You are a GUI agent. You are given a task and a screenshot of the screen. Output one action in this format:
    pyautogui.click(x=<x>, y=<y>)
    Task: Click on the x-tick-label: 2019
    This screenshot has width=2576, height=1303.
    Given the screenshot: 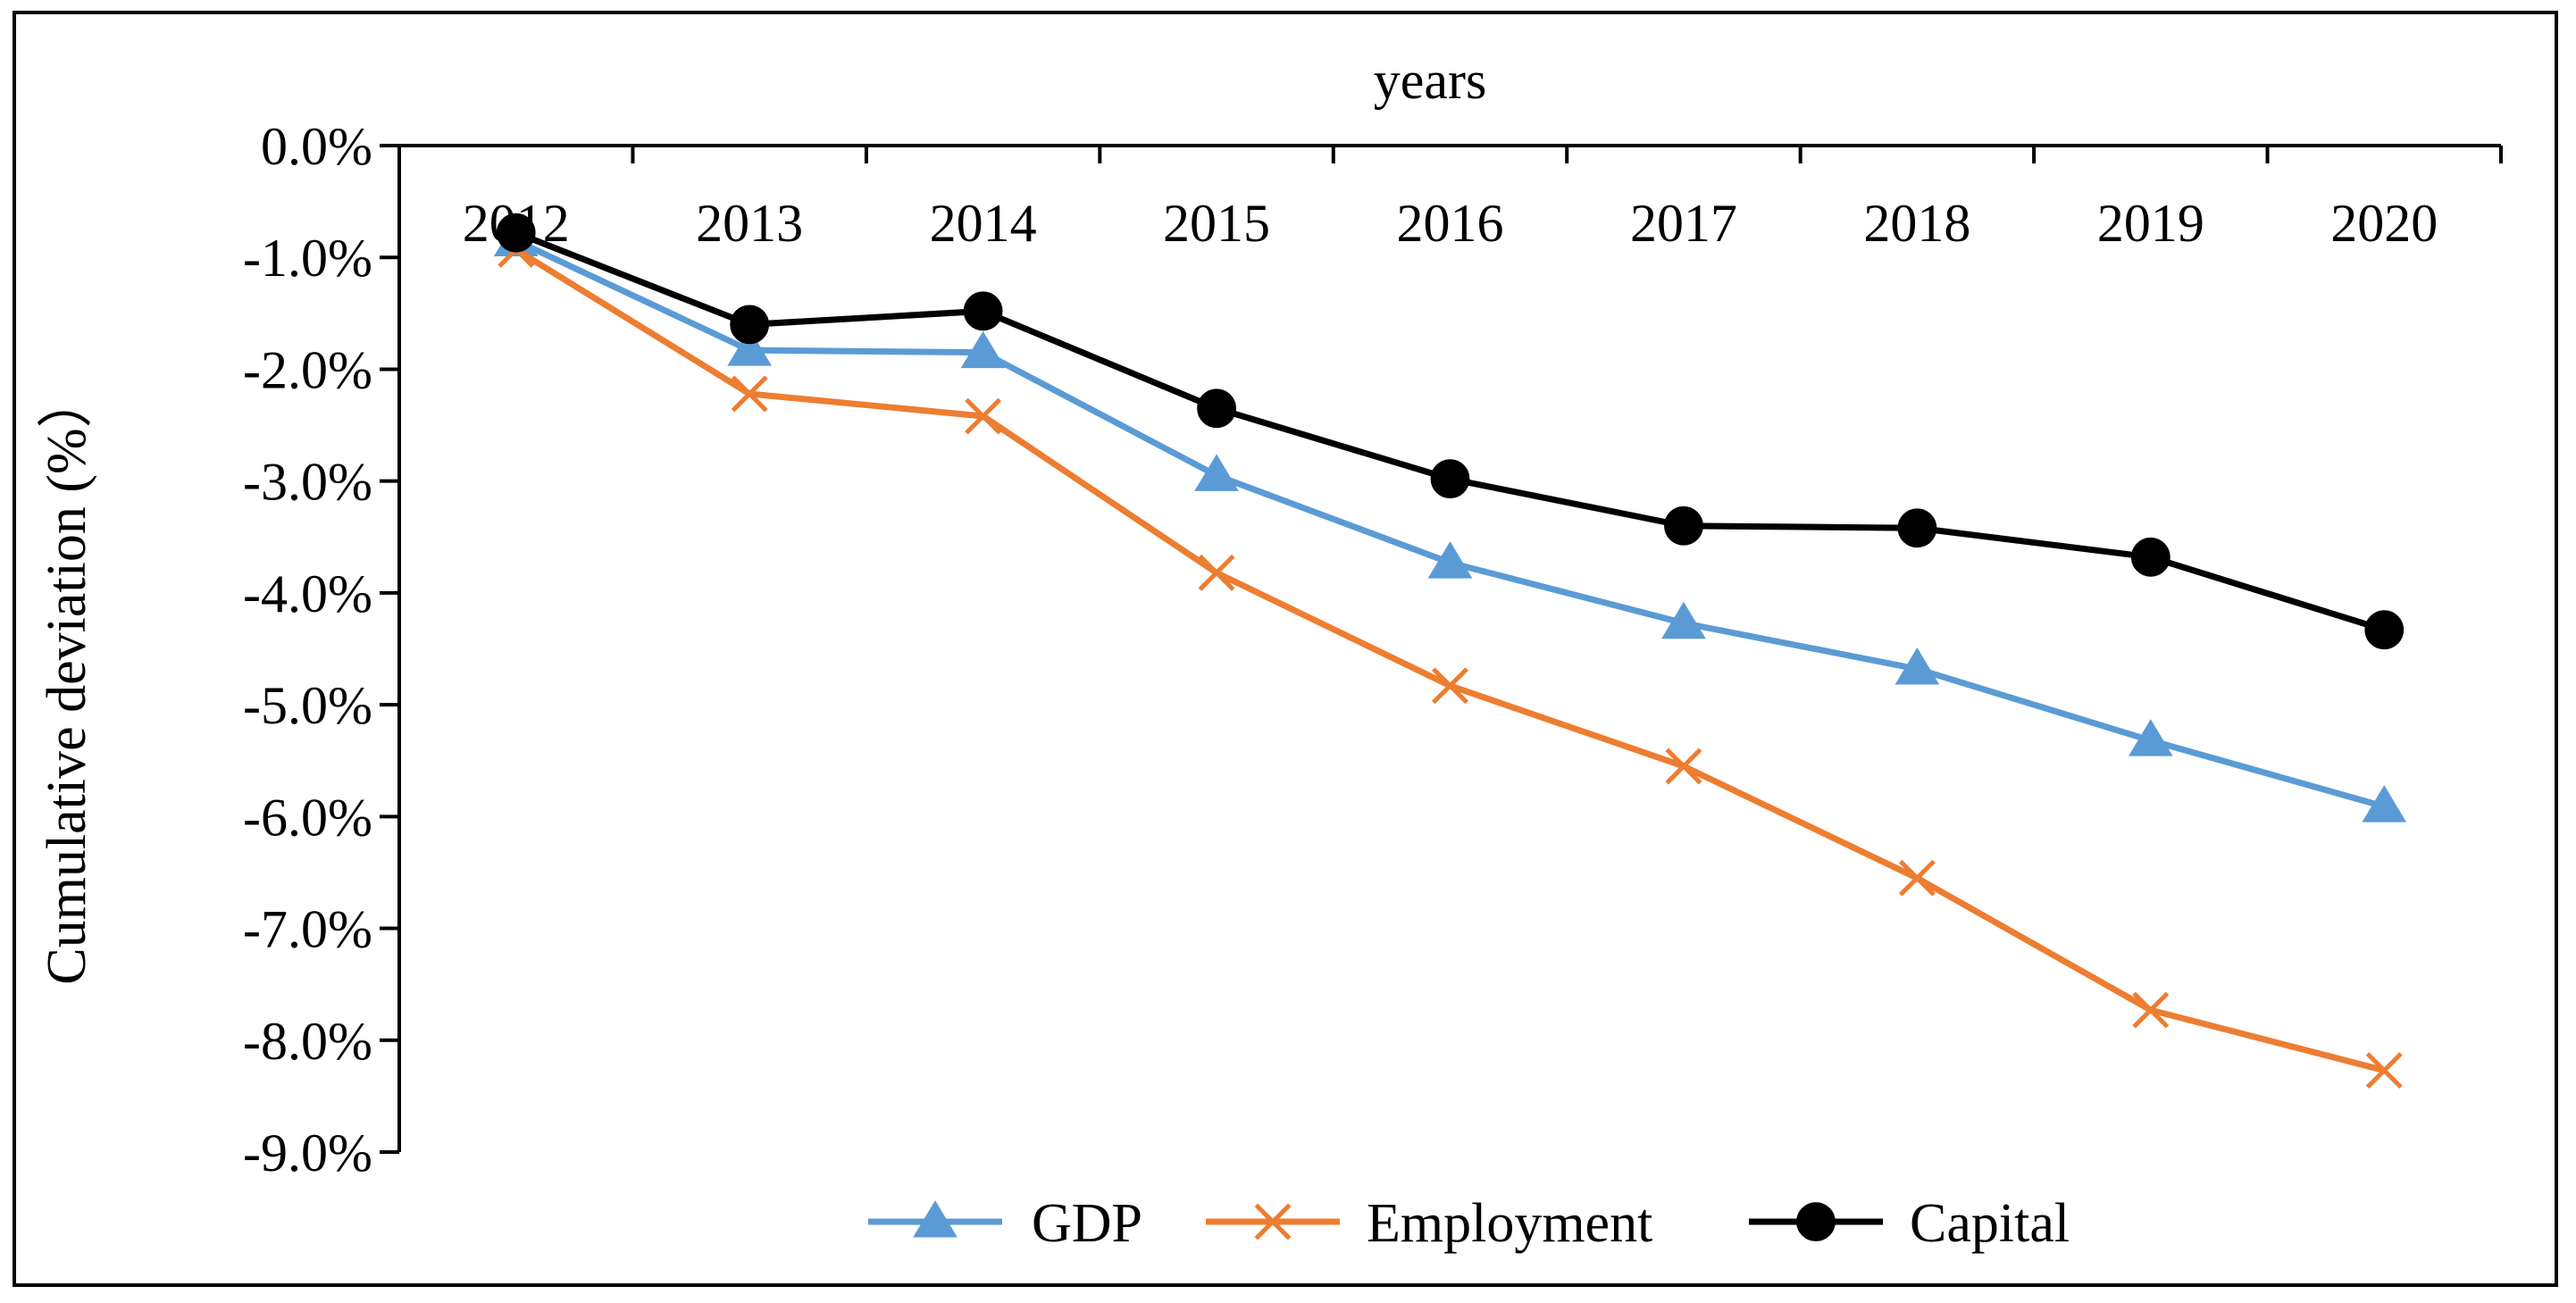 What is the action you would take?
    pyautogui.click(x=2150, y=223)
    